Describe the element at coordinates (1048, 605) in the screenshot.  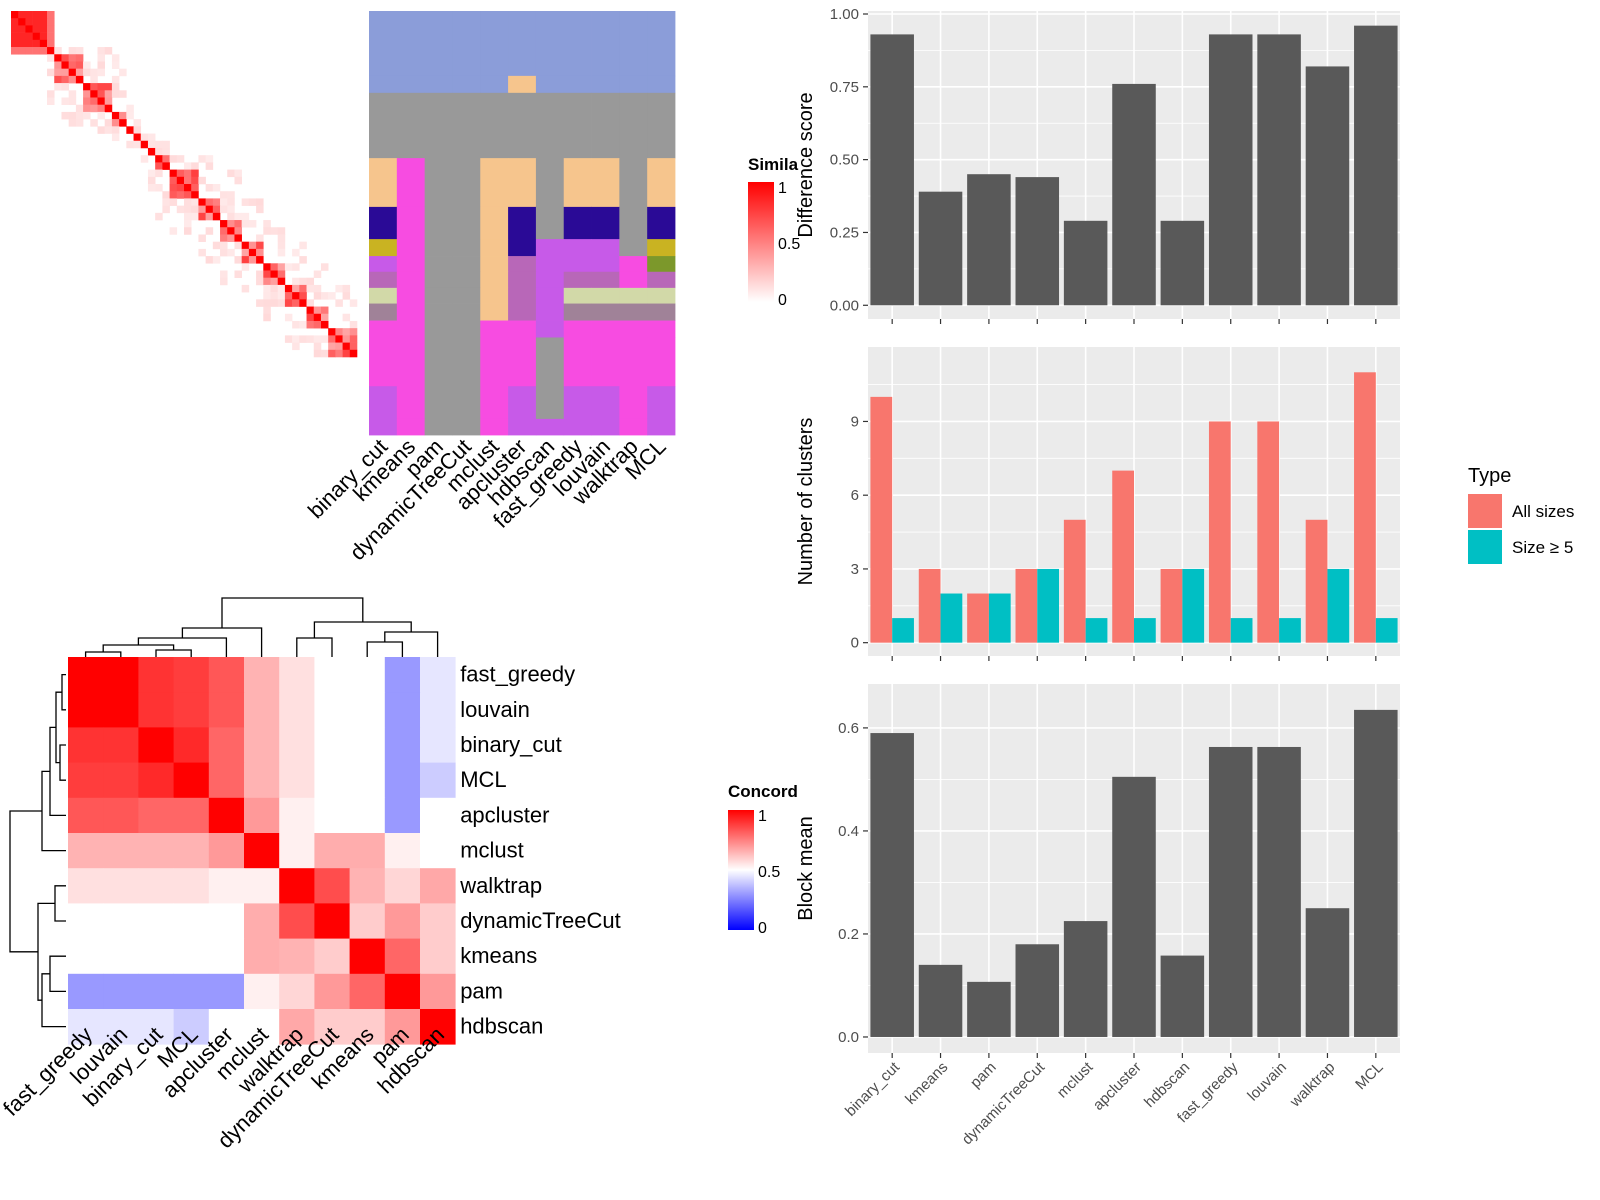
I see `bar-size5-dynamictreecut` at that location.